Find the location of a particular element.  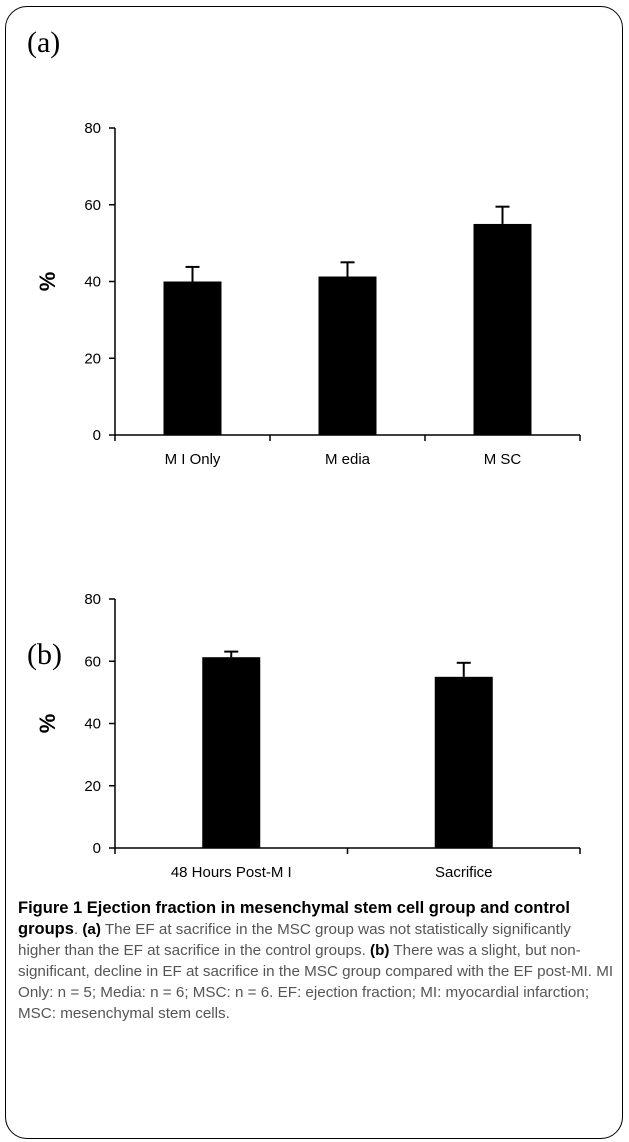

panel-b-label: (b) is located at coordinates (44, 654).